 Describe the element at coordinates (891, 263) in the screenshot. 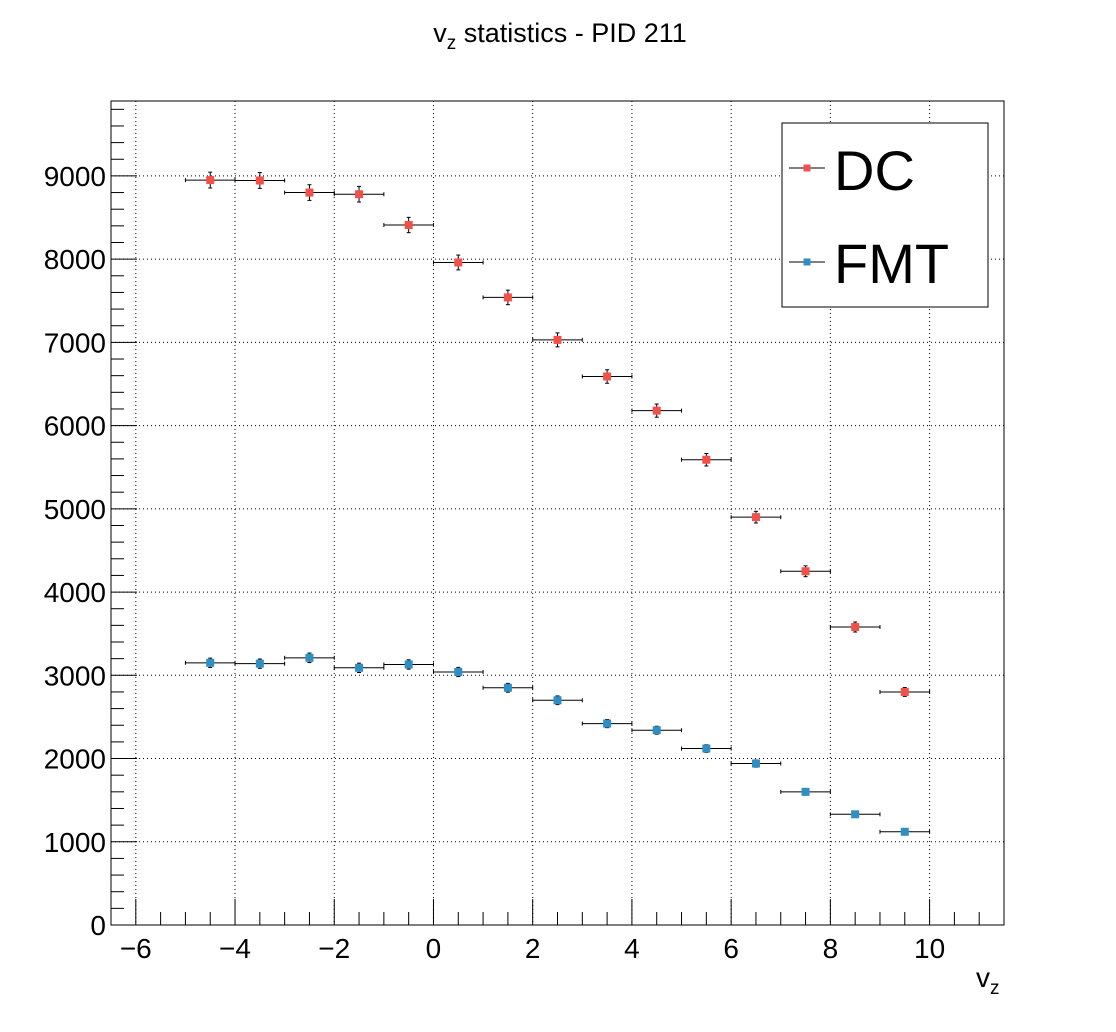

I see `legend-label-fmt: FMT` at that location.